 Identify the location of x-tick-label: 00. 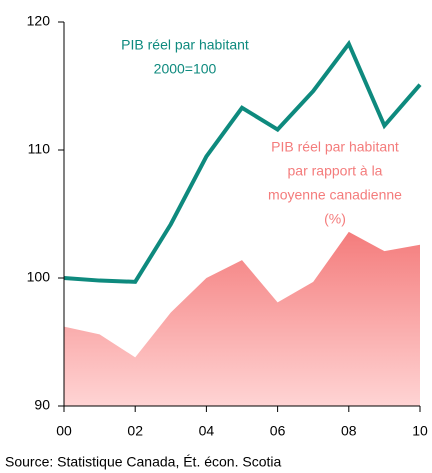
(64, 431).